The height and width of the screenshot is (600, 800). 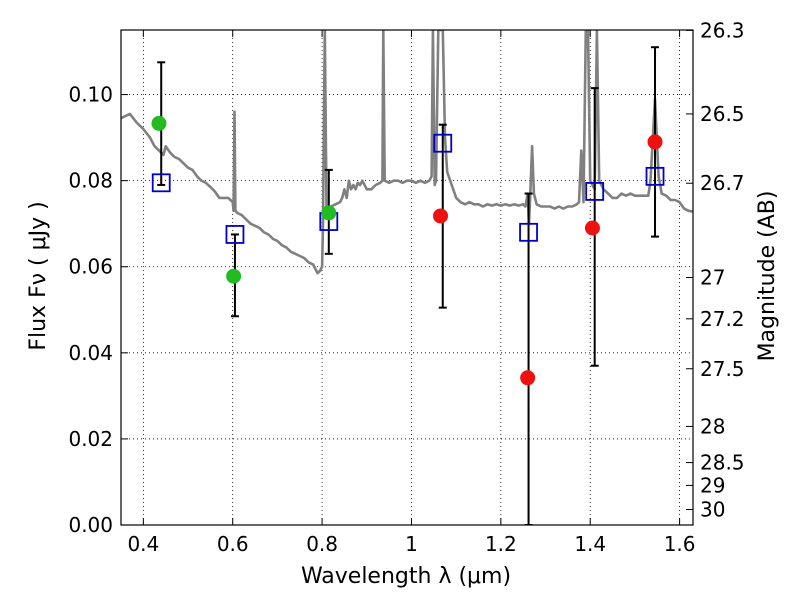 What do you see at coordinates (90, 181) in the screenshot?
I see `y-tick-label: 0.08` at bounding box center [90, 181].